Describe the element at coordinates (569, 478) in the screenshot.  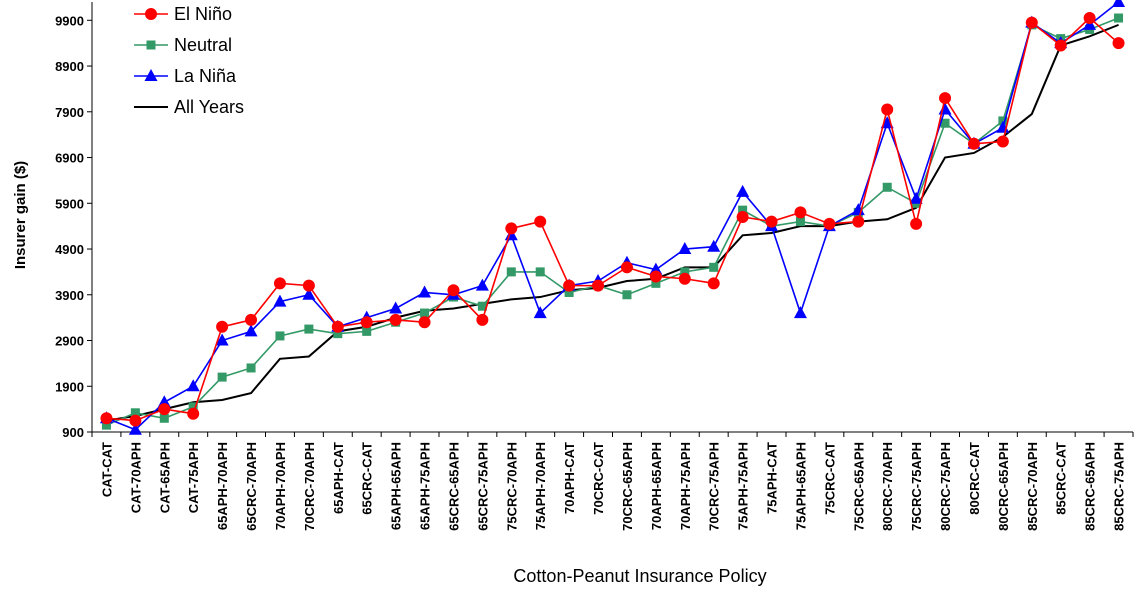
I see `x-tick-label: 70APH-CAT` at that location.